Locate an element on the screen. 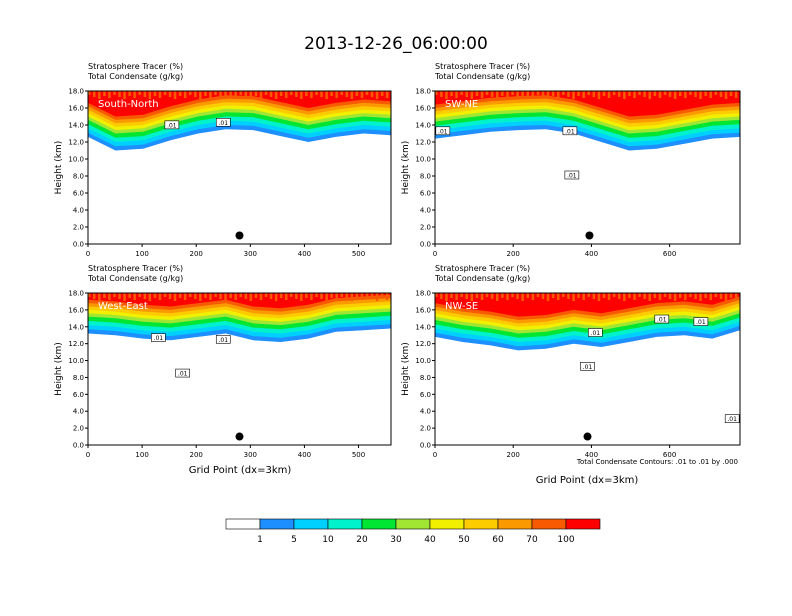  panel-label: NW-SE is located at coordinates (461, 306).